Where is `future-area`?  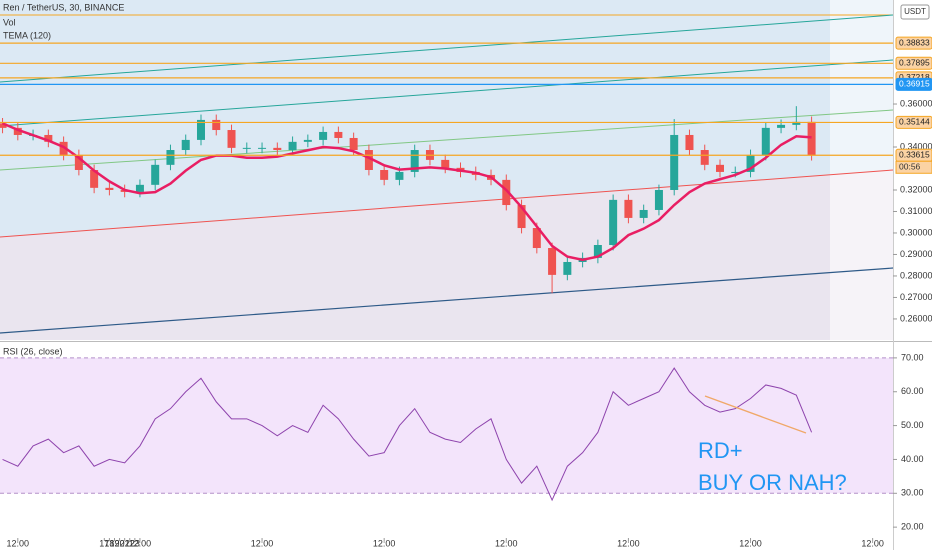
future-area is located at coordinates (861, 170).